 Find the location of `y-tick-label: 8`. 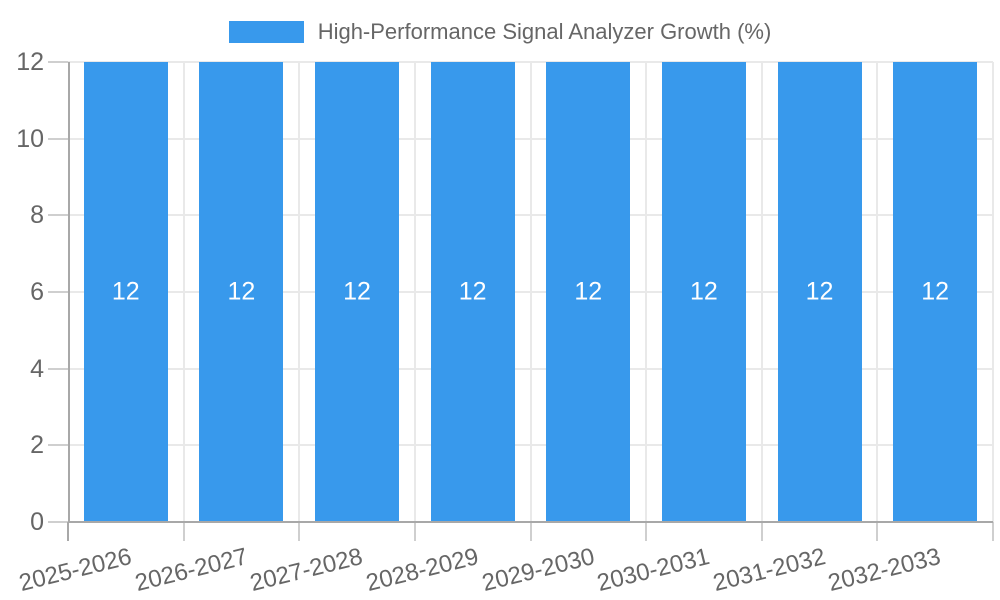

y-tick-label: 8 is located at coordinates (37, 215).